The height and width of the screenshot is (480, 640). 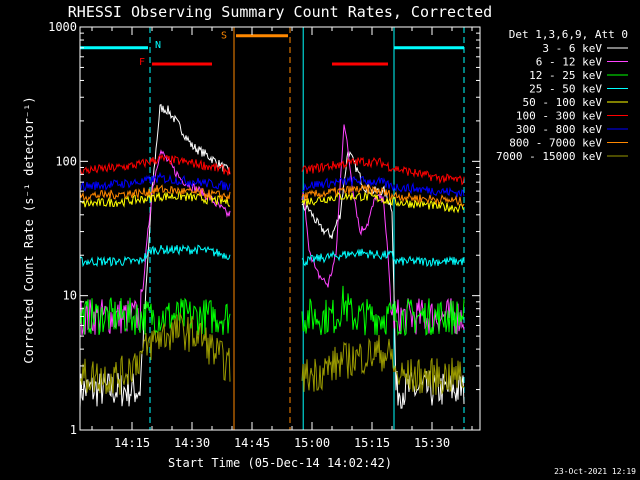 What do you see at coordinates (595, 471) in the screenshot?
I see `footer-timestamp: 23-Oct-2021 12:19` at bounding box center [595, 471].